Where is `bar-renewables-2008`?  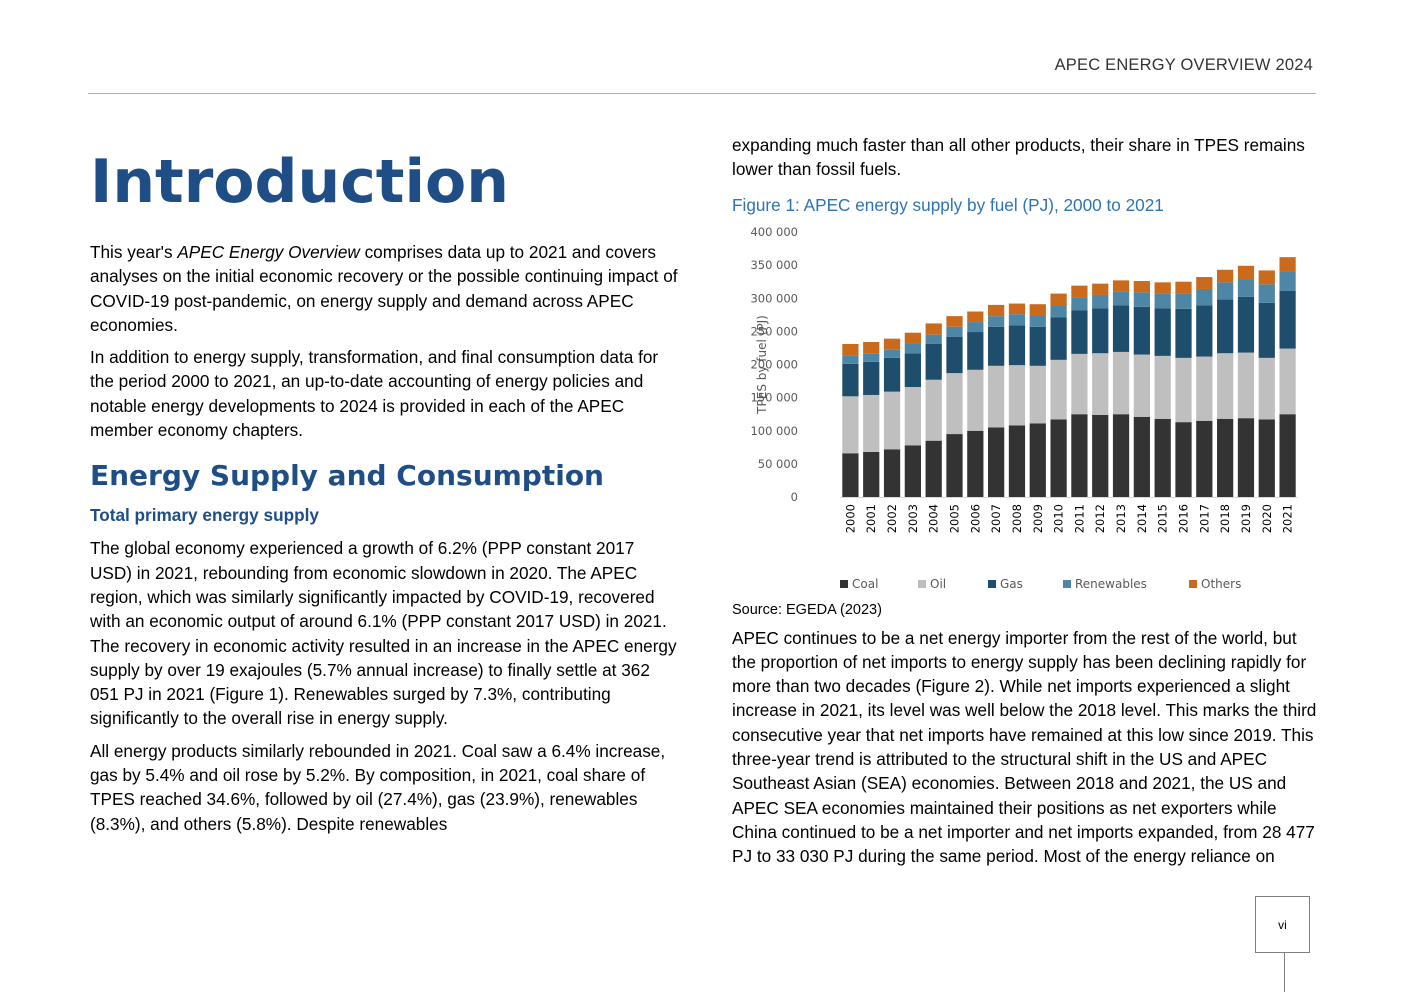
bar-renewables-2008 is located at coordinates (1017, 319).